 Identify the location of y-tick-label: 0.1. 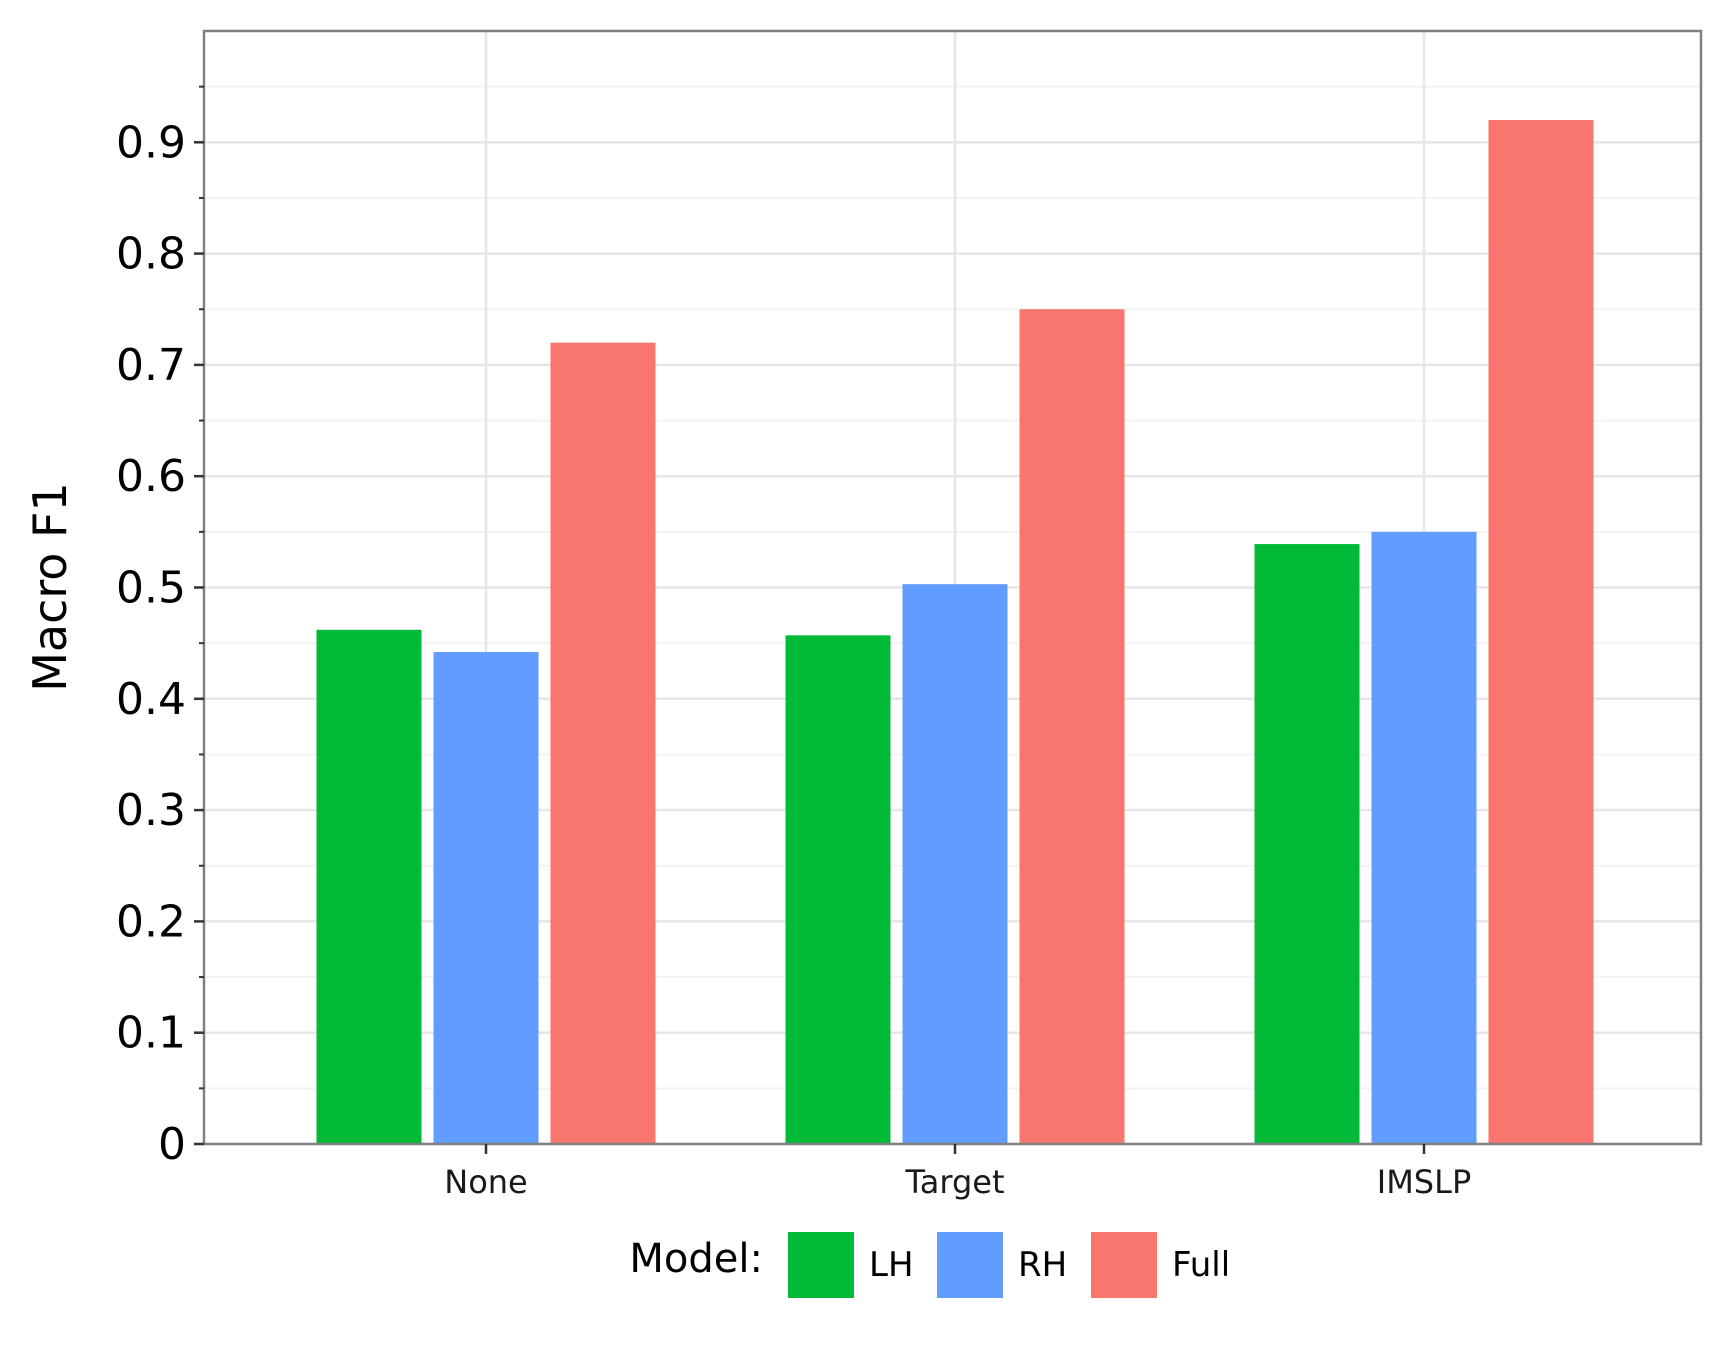
(151, 1033).